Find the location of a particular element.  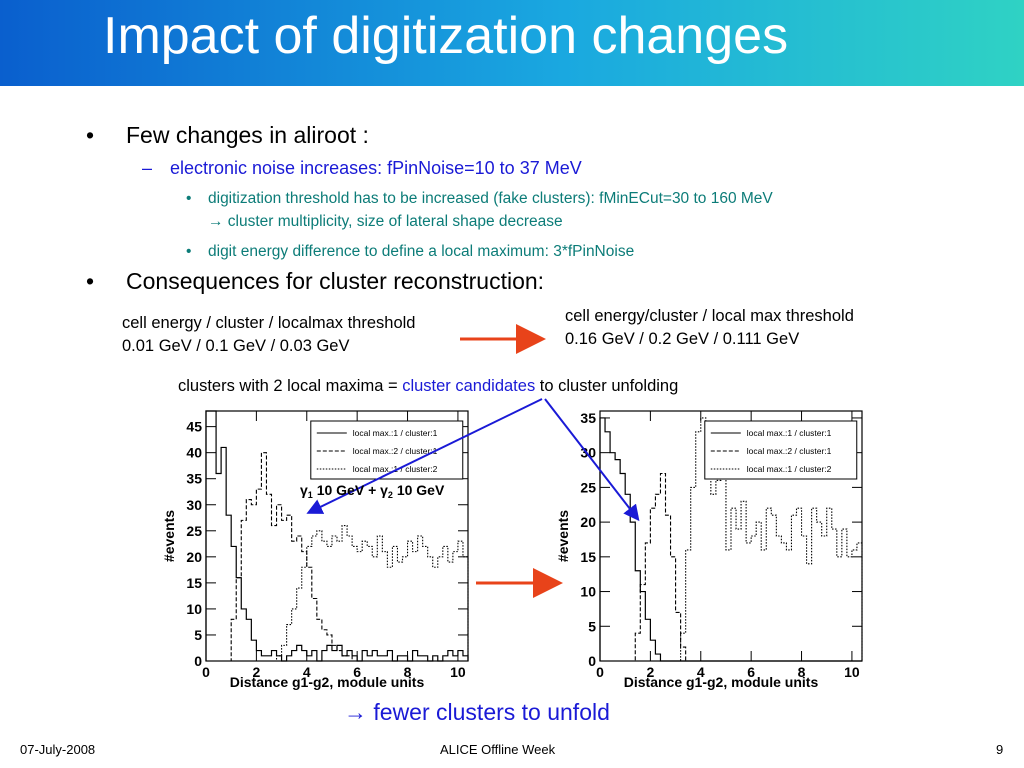

gamma-label: γ1 10 GeV + γ2 10 GeV is located at coordinates (372, 491).